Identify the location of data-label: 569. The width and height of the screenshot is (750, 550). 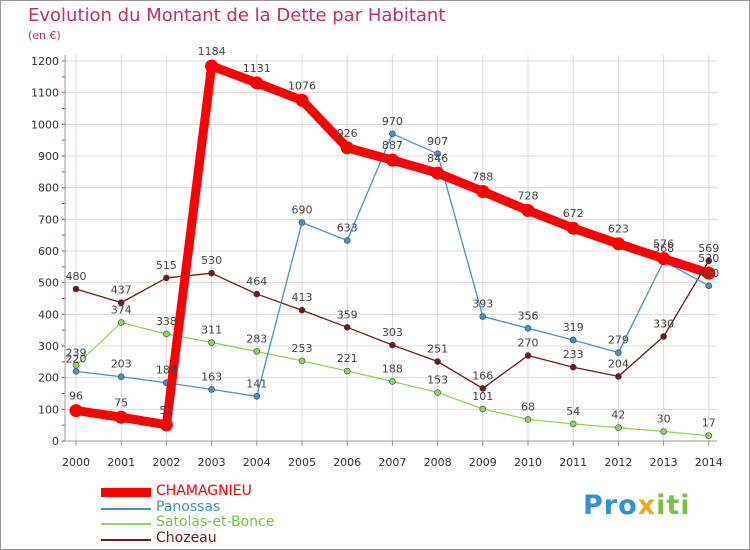
(708, 248).